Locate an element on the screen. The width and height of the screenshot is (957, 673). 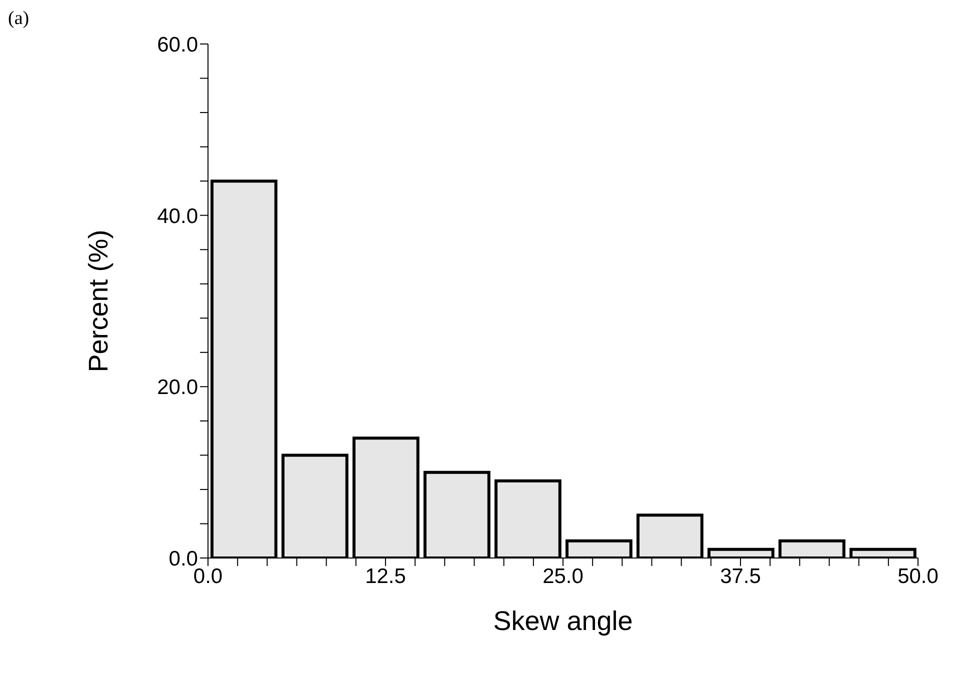
y-axis-title: Percent (%) is located at coordinates (99, 301).